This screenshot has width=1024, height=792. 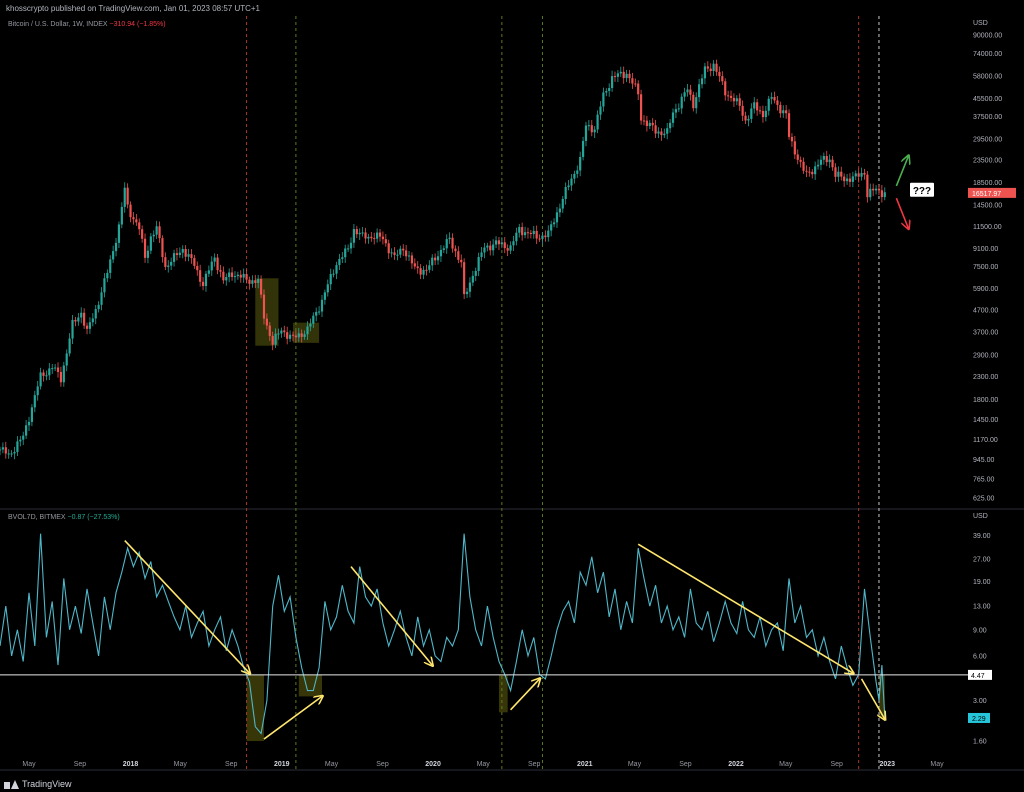 I want to click on bullish-arrow, so click(x=901, y=171).